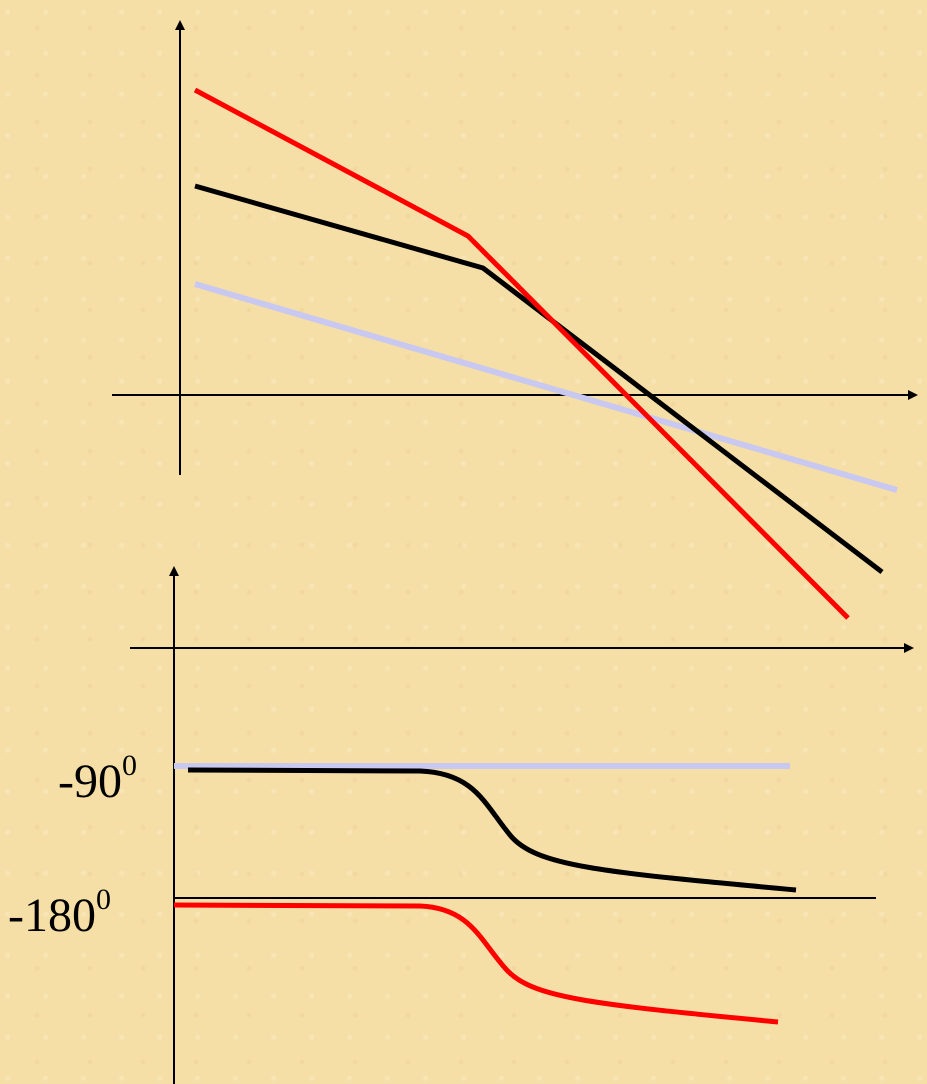  I want to click on phase-red-curve, so click(476, 963).